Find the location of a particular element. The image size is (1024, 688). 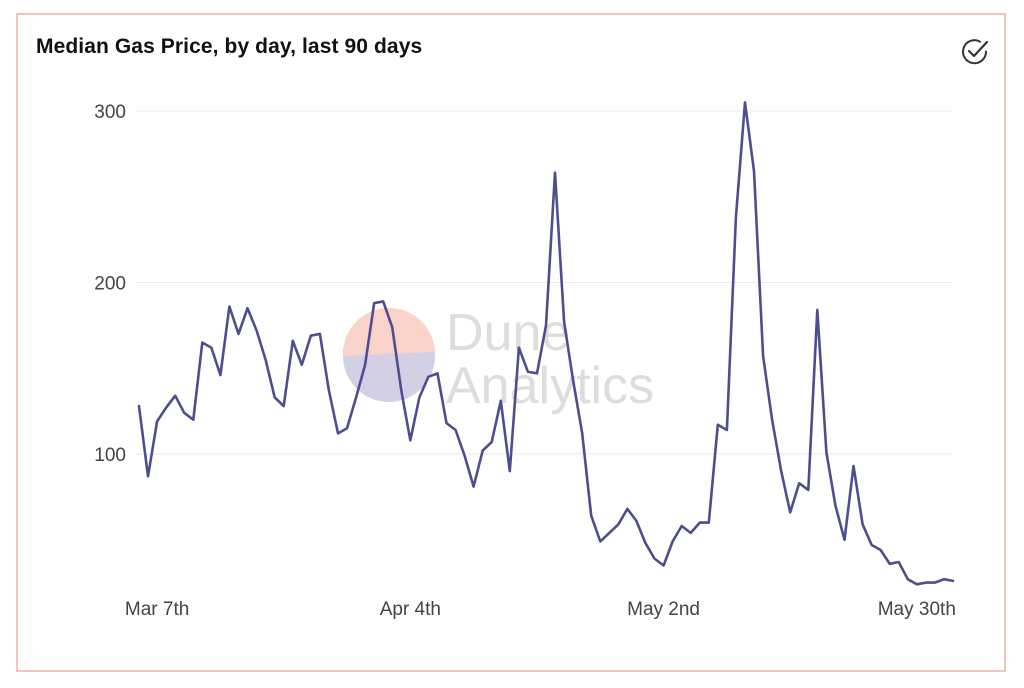

watermark-line2: Analytics is located at coordinates (550, 386).